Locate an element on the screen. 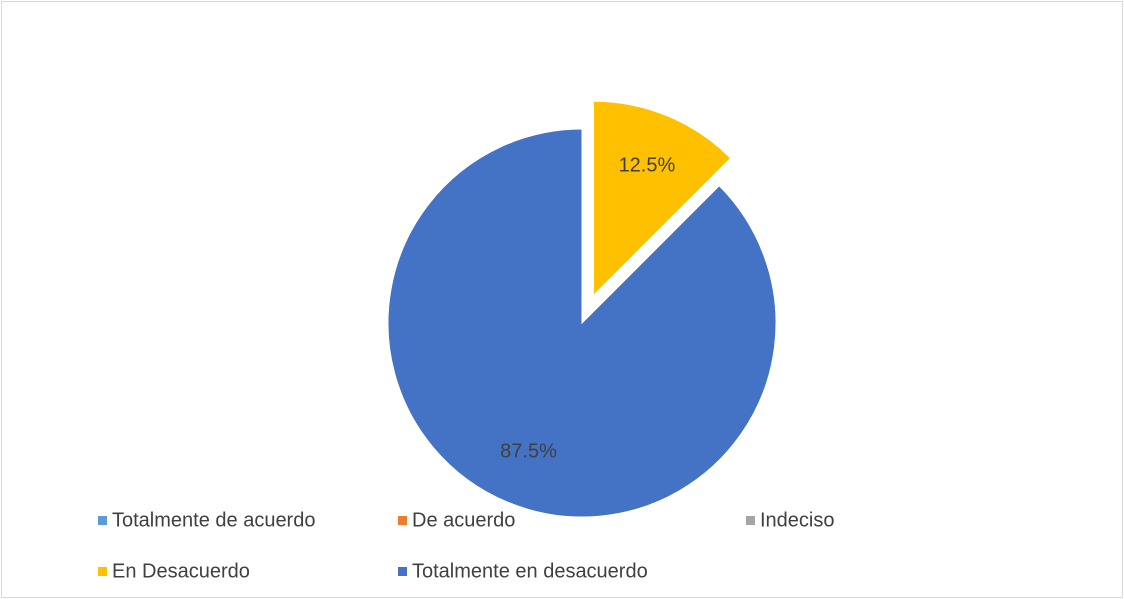 This screenshot has width=1124, height=599. legend-label: Totalmente de acuerdo is located at coordinates (213, 520).